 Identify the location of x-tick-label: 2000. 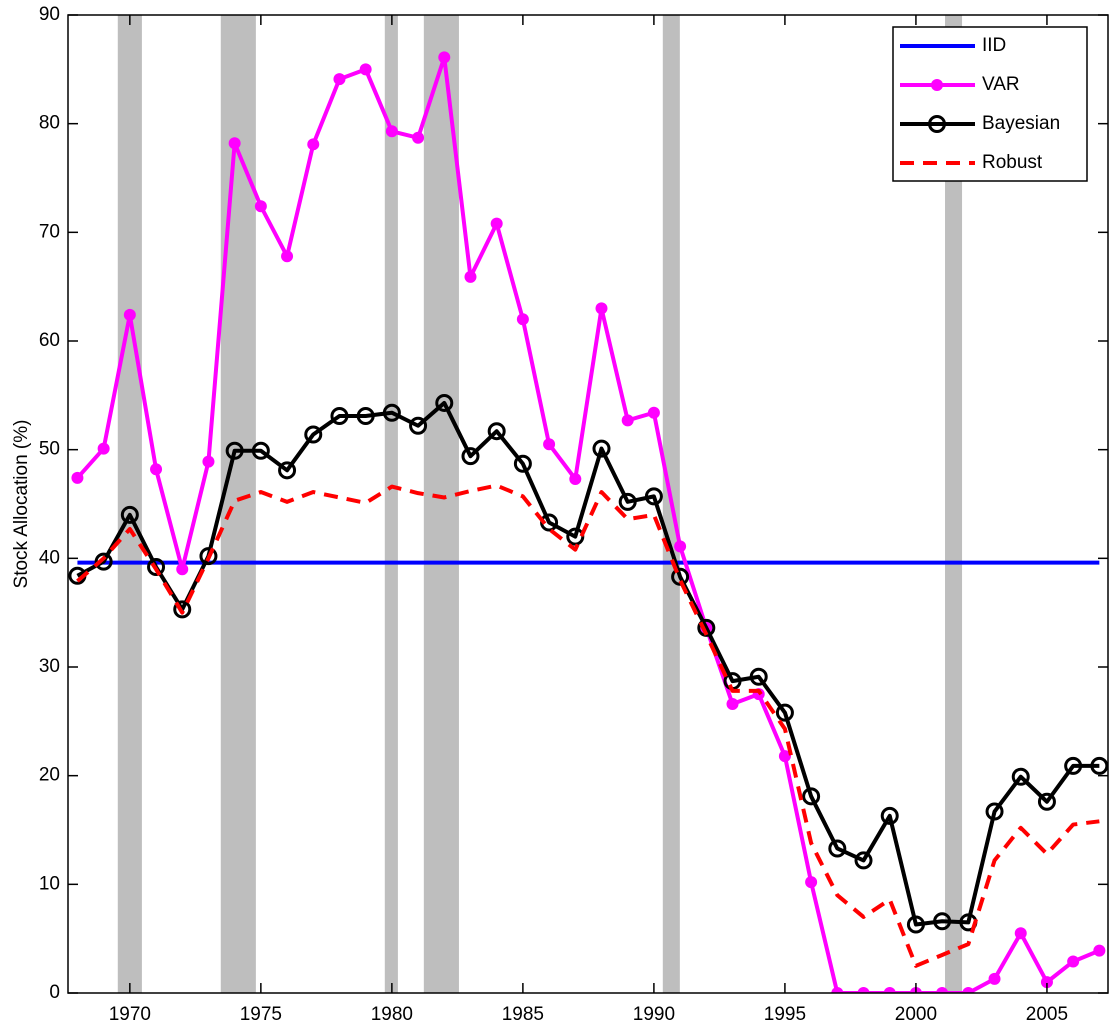
(916, 1014).